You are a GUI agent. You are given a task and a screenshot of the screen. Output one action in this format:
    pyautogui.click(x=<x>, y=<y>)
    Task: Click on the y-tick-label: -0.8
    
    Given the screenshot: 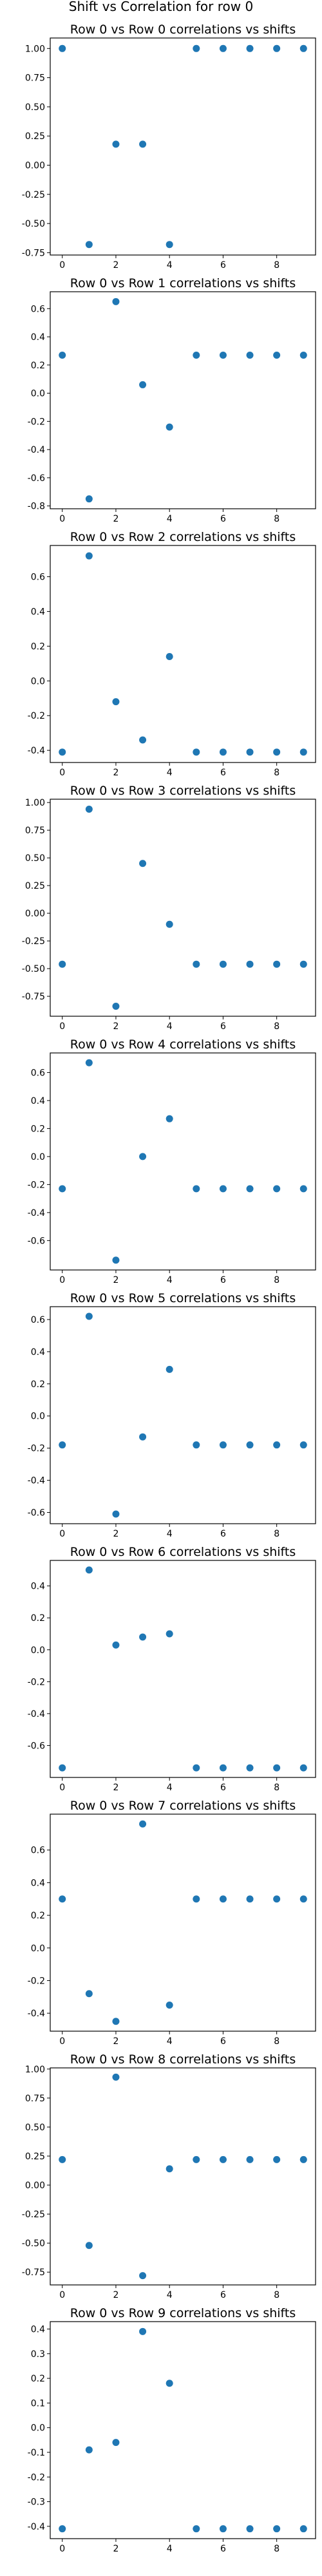 What is the action you would take?
    pyautogui.click(x=36, y=507)
    